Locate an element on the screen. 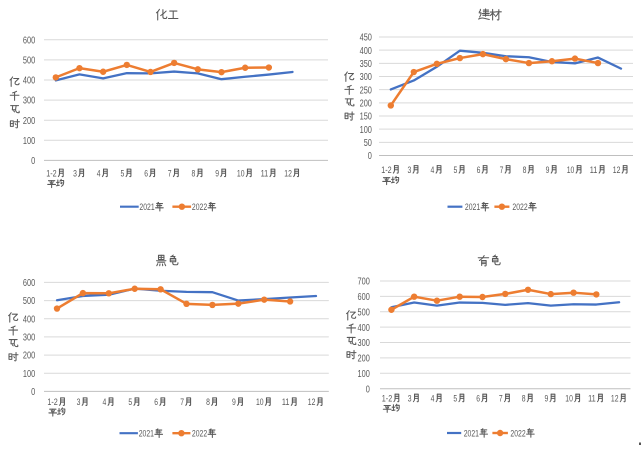 This screenshot has width=641, height=453. svg-text: 350 is located at coordinates (366, 64).